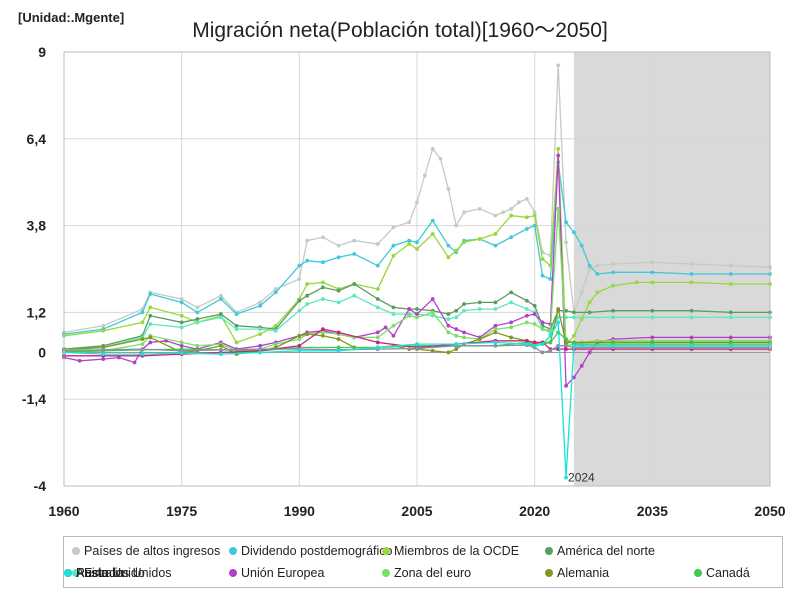  I want to click on legend-item: Miembros de la OCDE, so click(450, 551).